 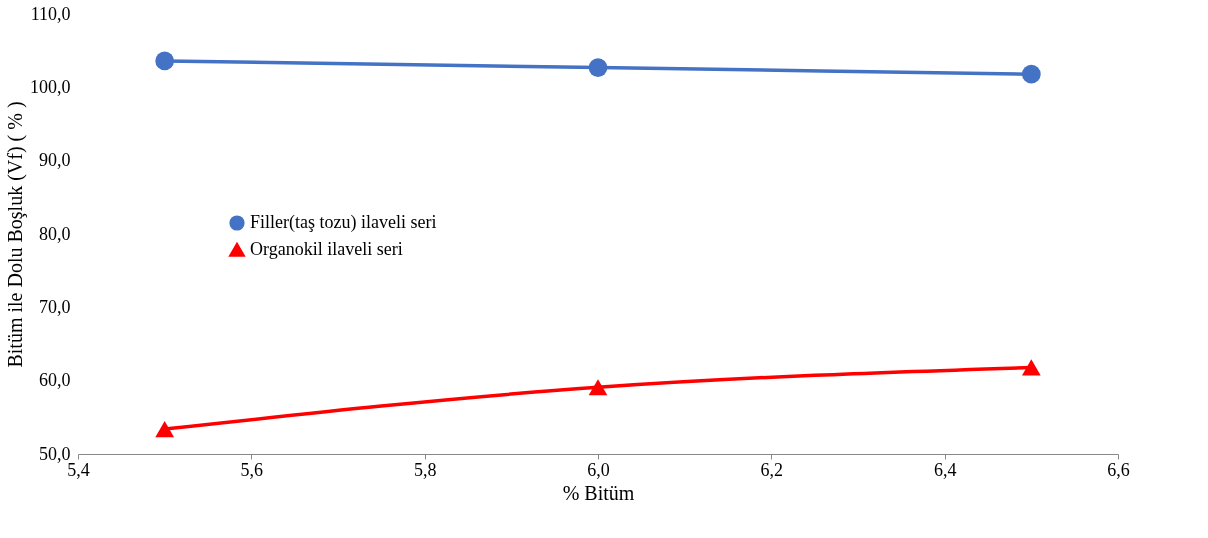 What do you see at coordinates (945, 469) in the screenshot?
I see `x-tick-label: 6,4` at bounding box center [945, 469].